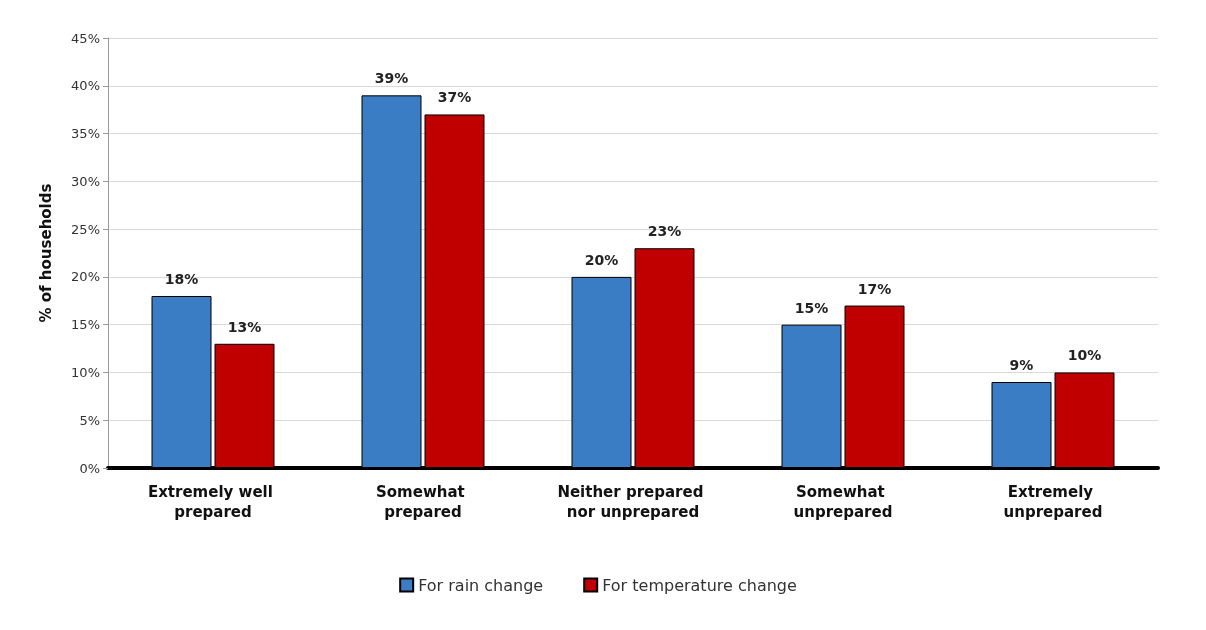 This screenshot has height=630, width=1206. I want to click on y-tick-label: 0%, so click(89, 468).